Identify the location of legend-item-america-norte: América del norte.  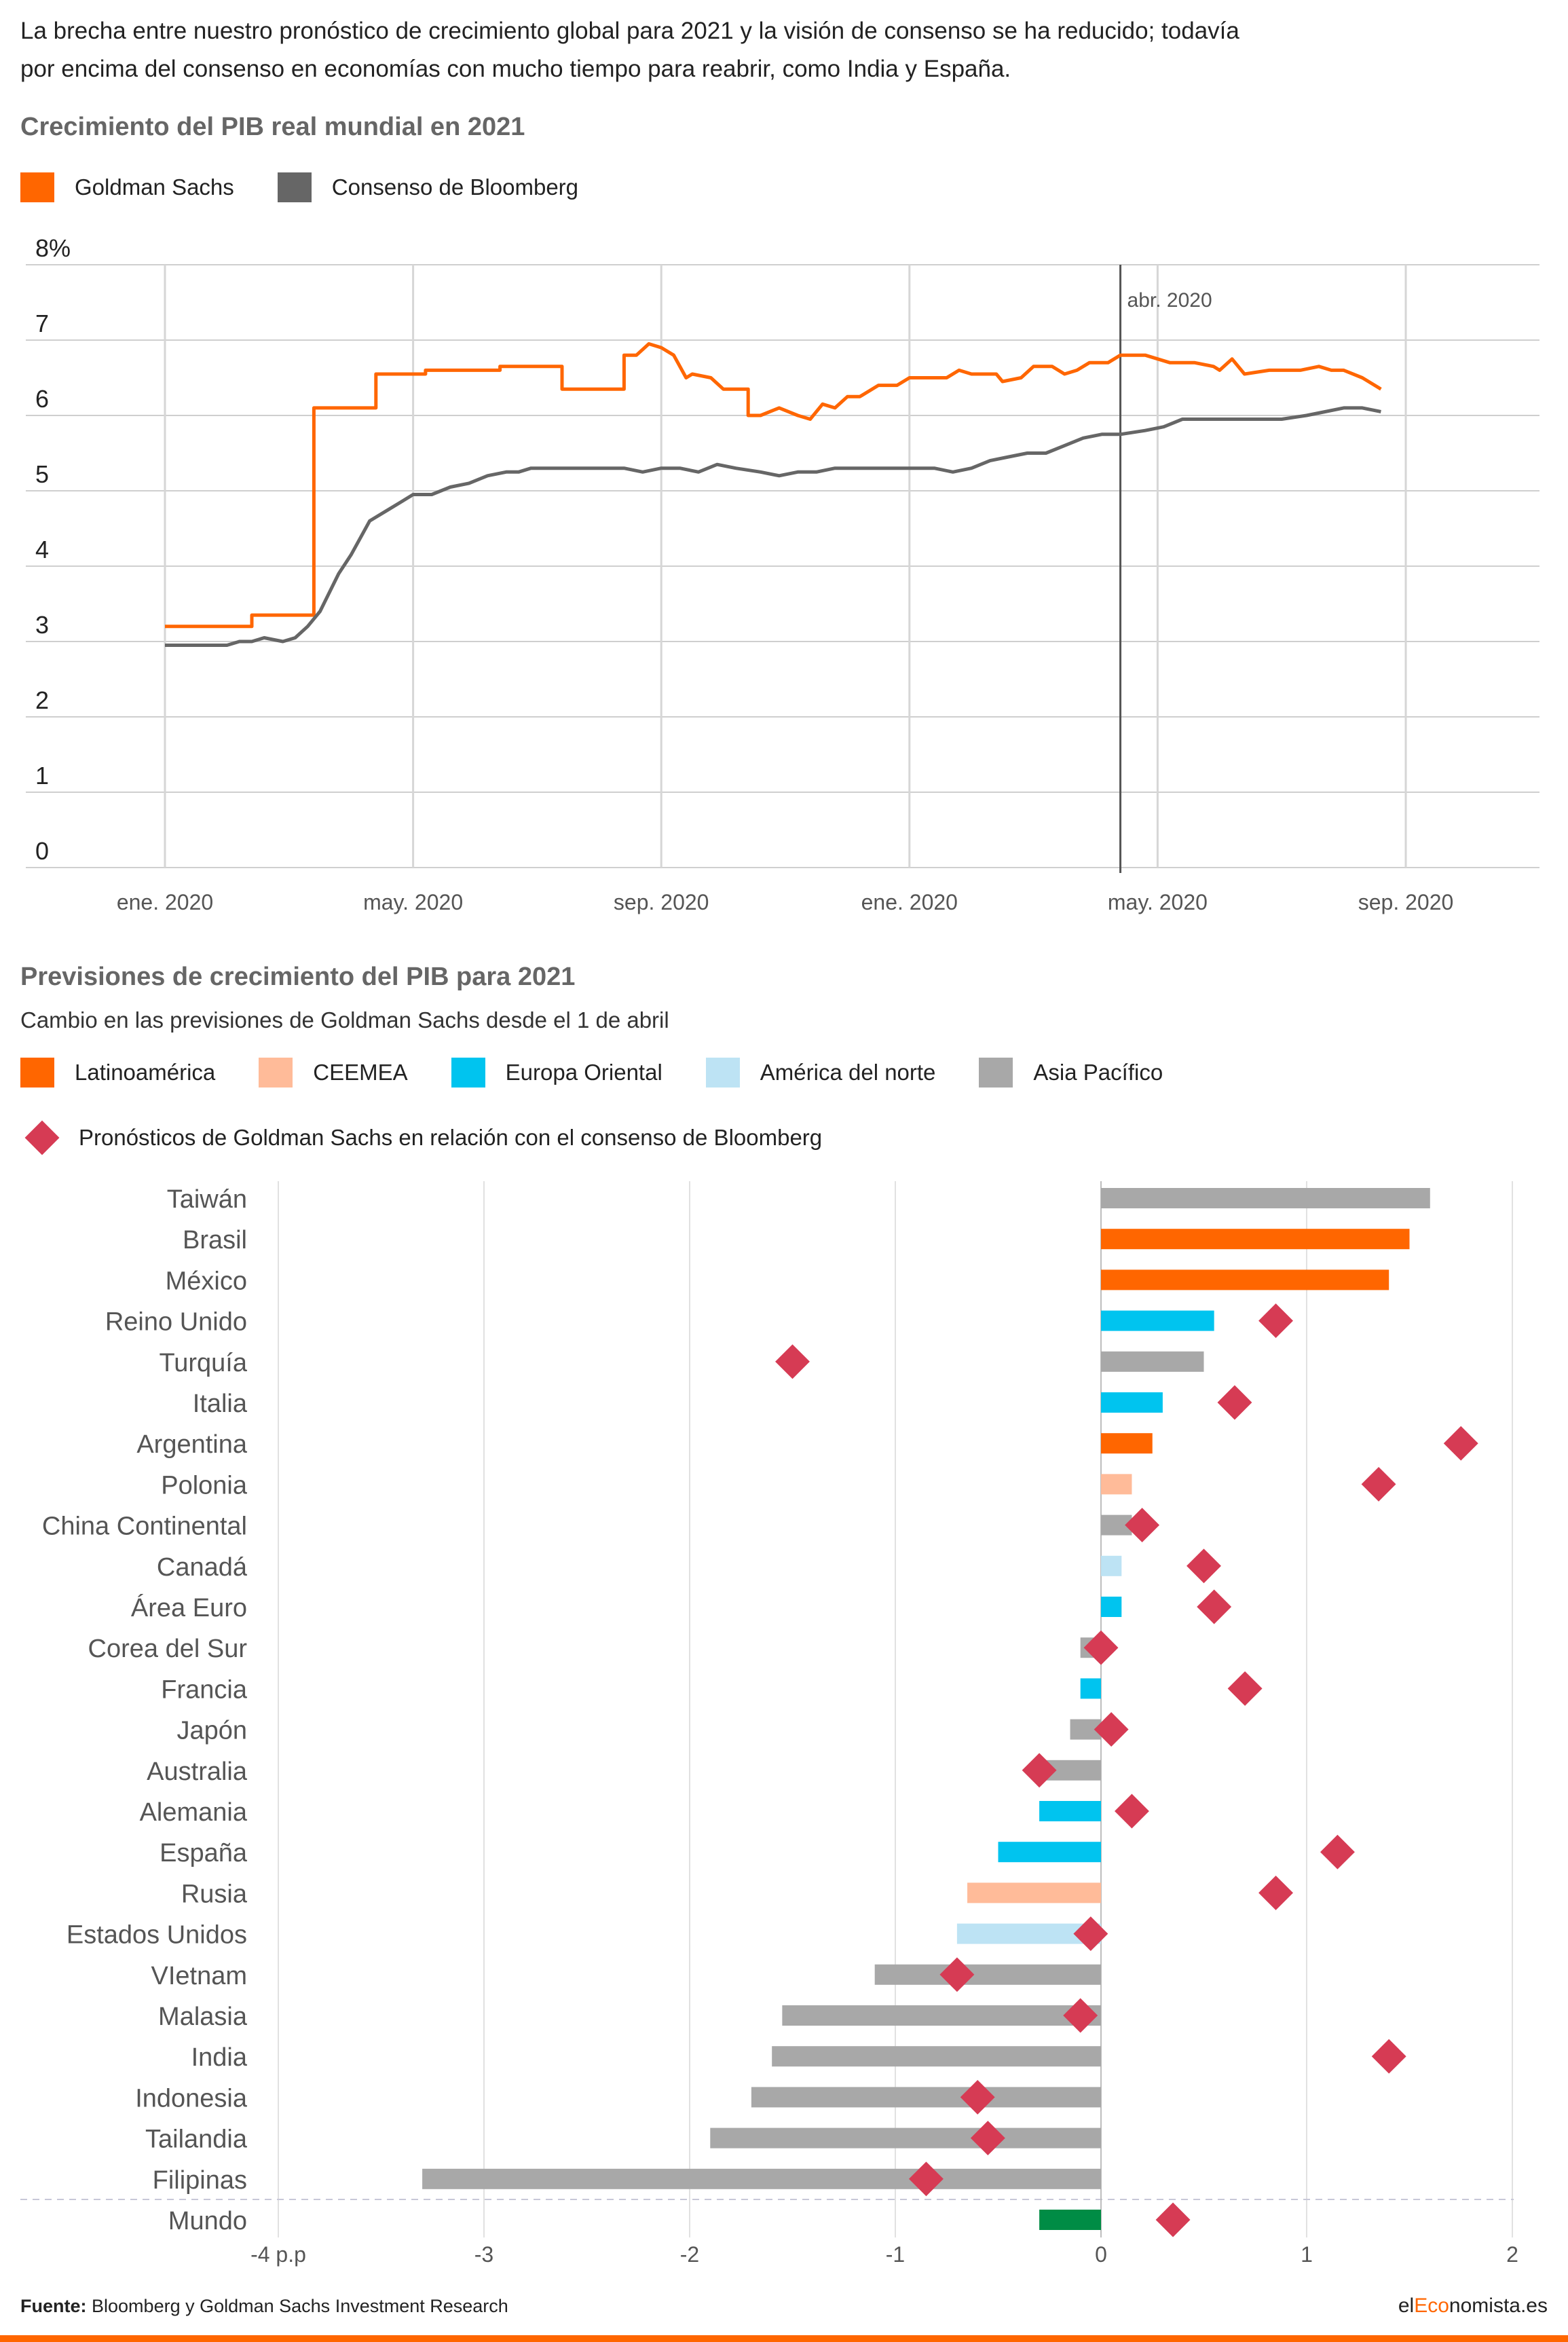
(820, 1073).